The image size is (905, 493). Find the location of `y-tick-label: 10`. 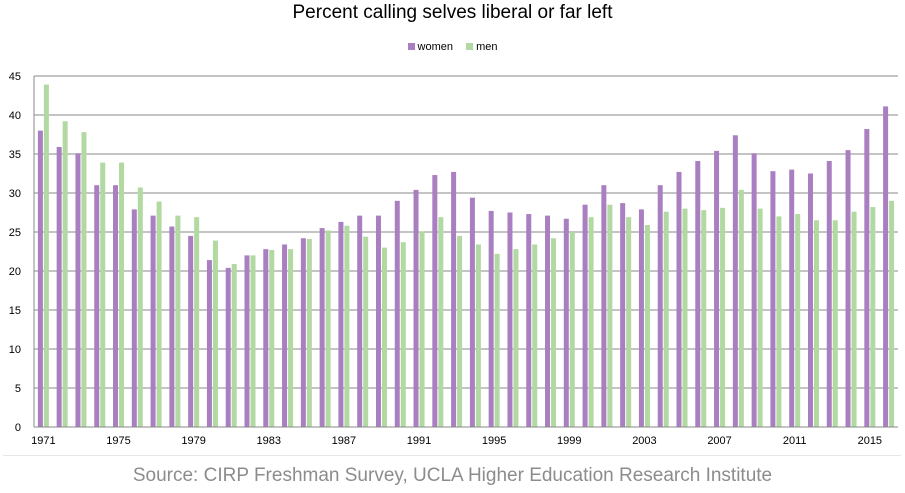

y-tick-label: 10 is located at coordinates (15, 350).